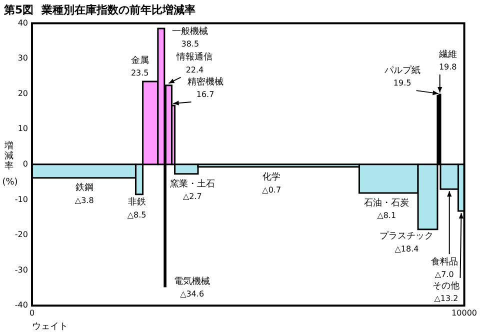 The width and height of the screenshot is (480, 334). I want to click on x-axis-title: ウェイト, so click(50, 327).